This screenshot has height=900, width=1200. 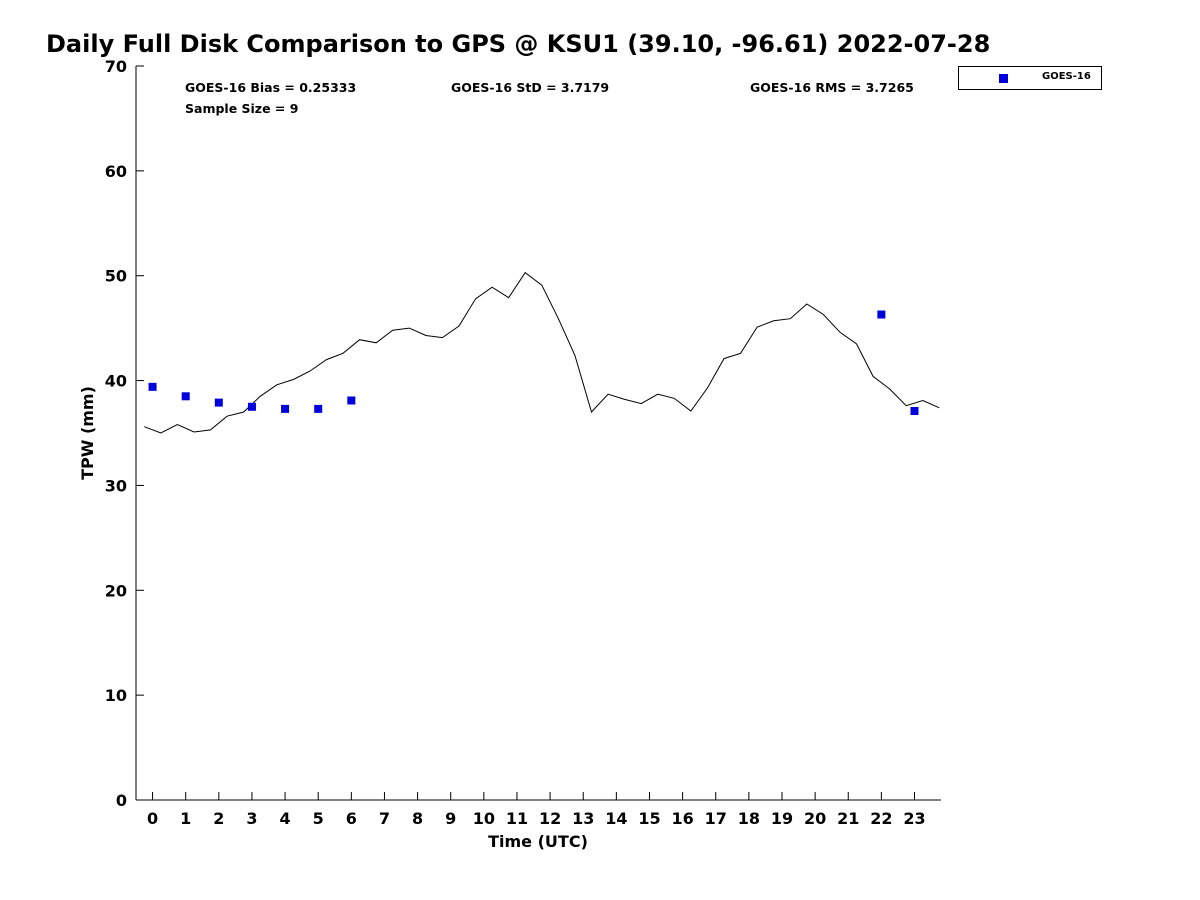 What do you see at coordinates (450, 818) in the screenshot?
I see `x-tick-label: 9` at bounding box center [450, 818].